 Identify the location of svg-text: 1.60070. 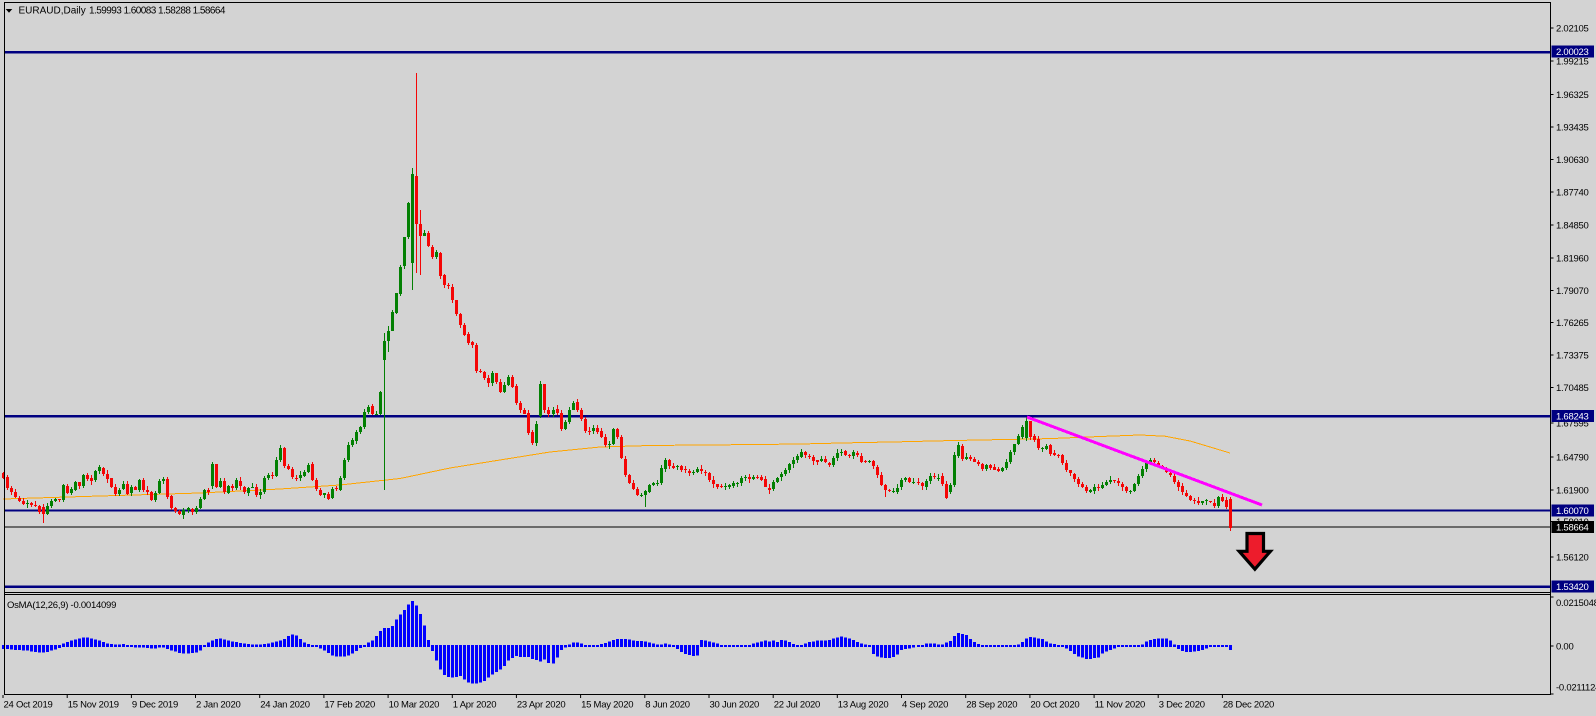
(1572, 511).